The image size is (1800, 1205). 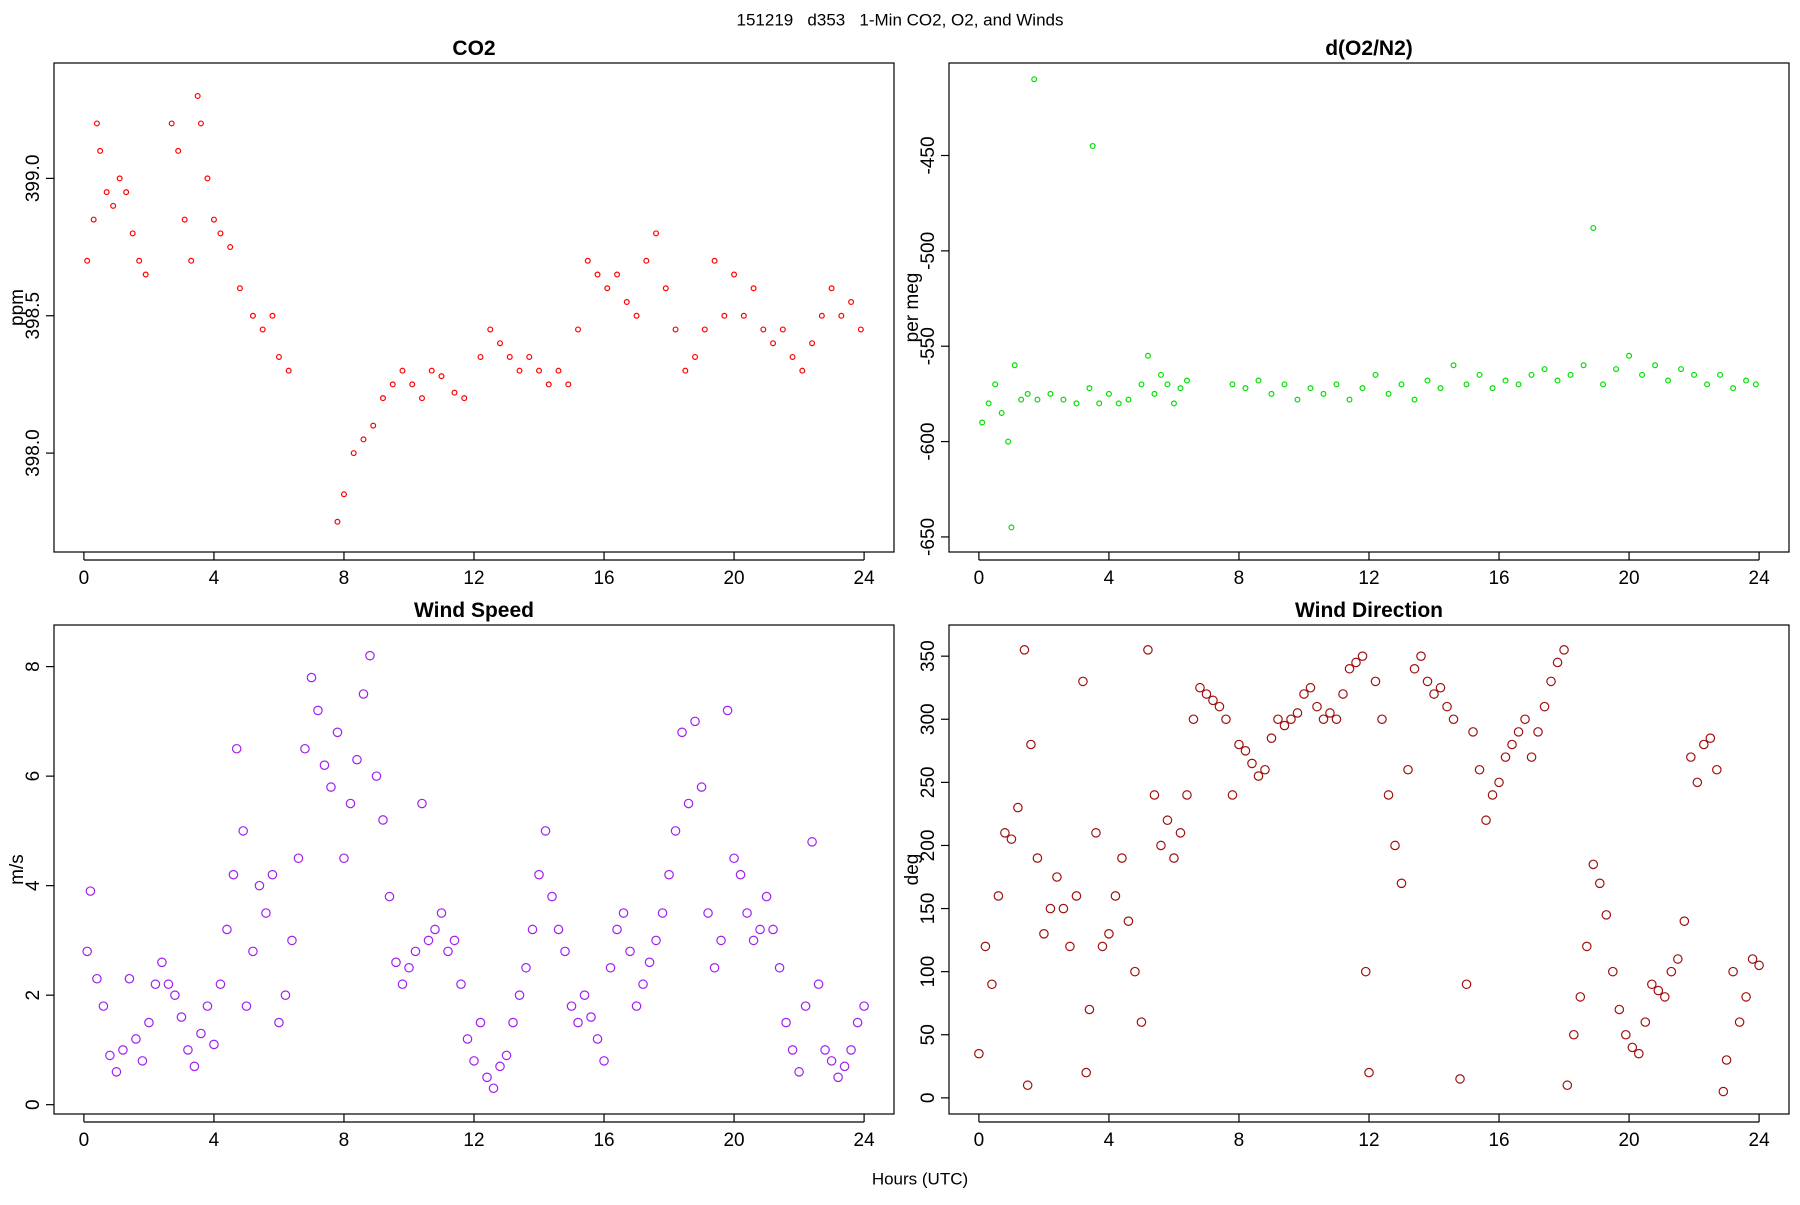 I want to click on y-tick-label: 50, so click(x=928, y=1034).